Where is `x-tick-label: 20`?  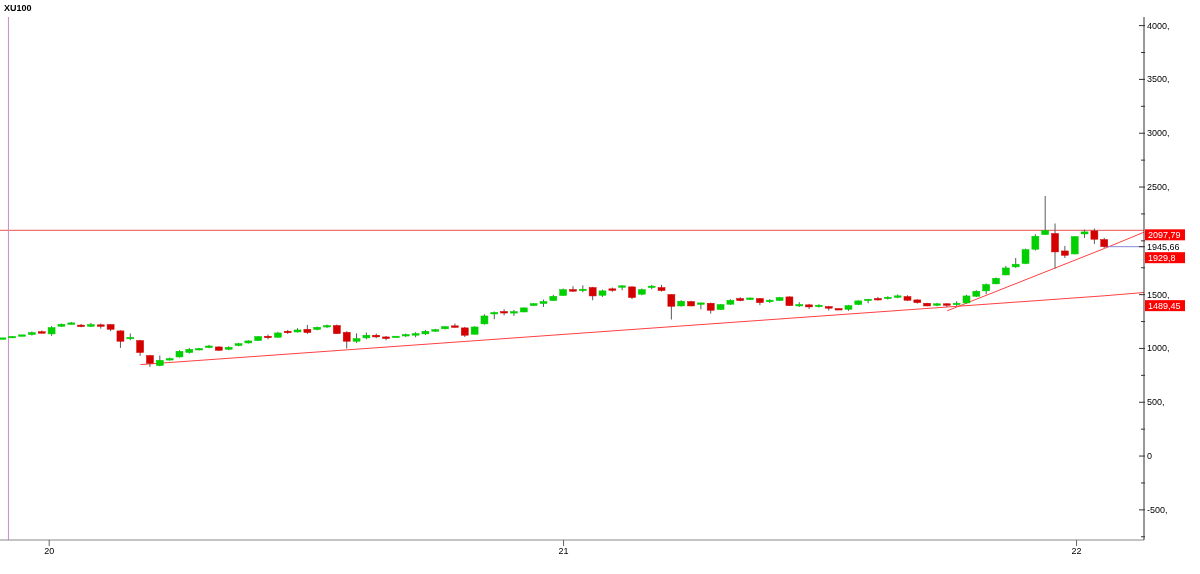 x-tick-label: 20 is located at coordinates (49, 551).